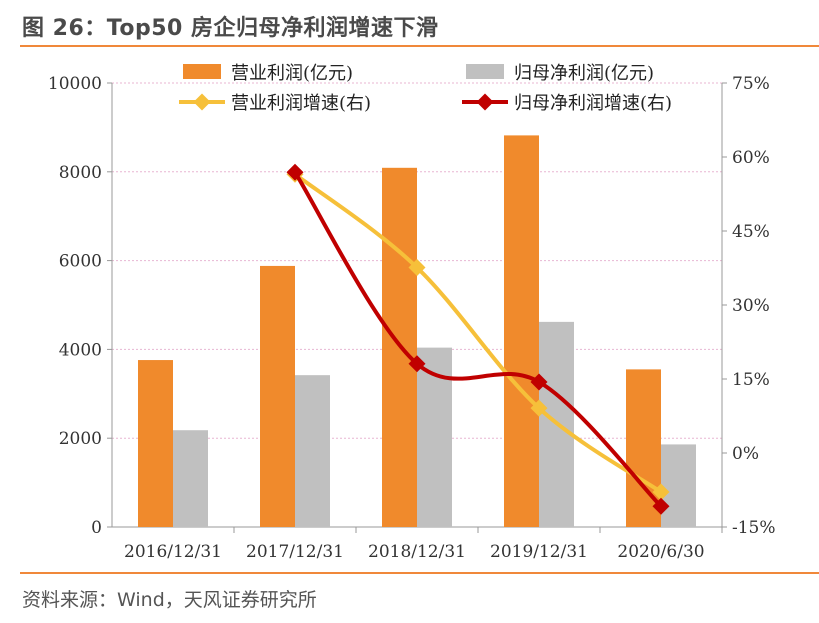 The width and height of the screenshot is (819, 623). What do you see at coordinates (751, 306) in the screenshot?
I see `right-tick-label: 30%` at bounding box center [751, 306].